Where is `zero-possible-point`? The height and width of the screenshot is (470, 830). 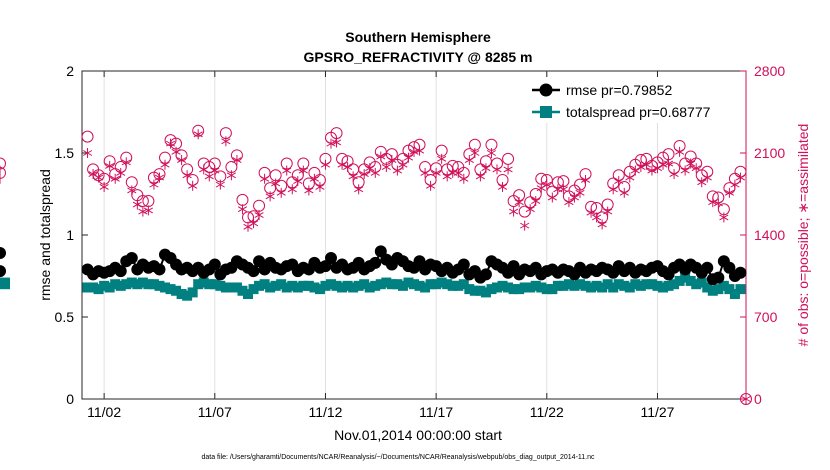 zero-possible-point is located at coordinates (746, 399).